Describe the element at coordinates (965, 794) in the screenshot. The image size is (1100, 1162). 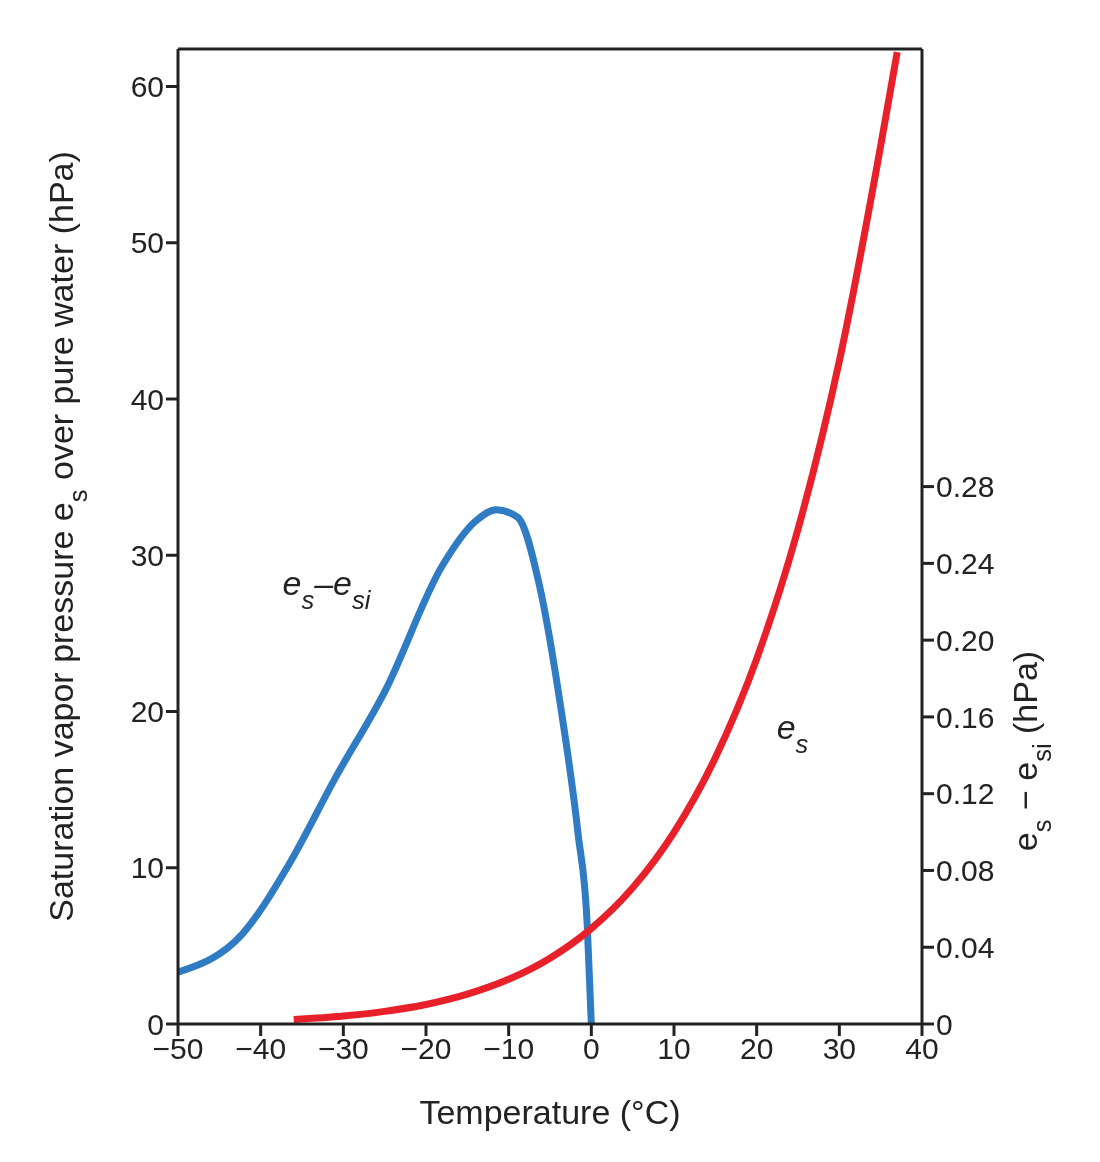
I see `y2-tick-label: 0.12` at that location.